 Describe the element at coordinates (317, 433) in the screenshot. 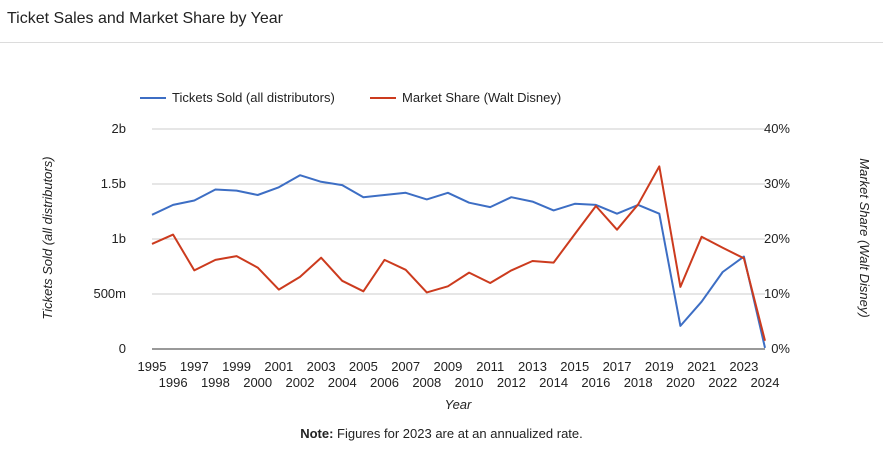

I see `note-label: Note:` at that location.